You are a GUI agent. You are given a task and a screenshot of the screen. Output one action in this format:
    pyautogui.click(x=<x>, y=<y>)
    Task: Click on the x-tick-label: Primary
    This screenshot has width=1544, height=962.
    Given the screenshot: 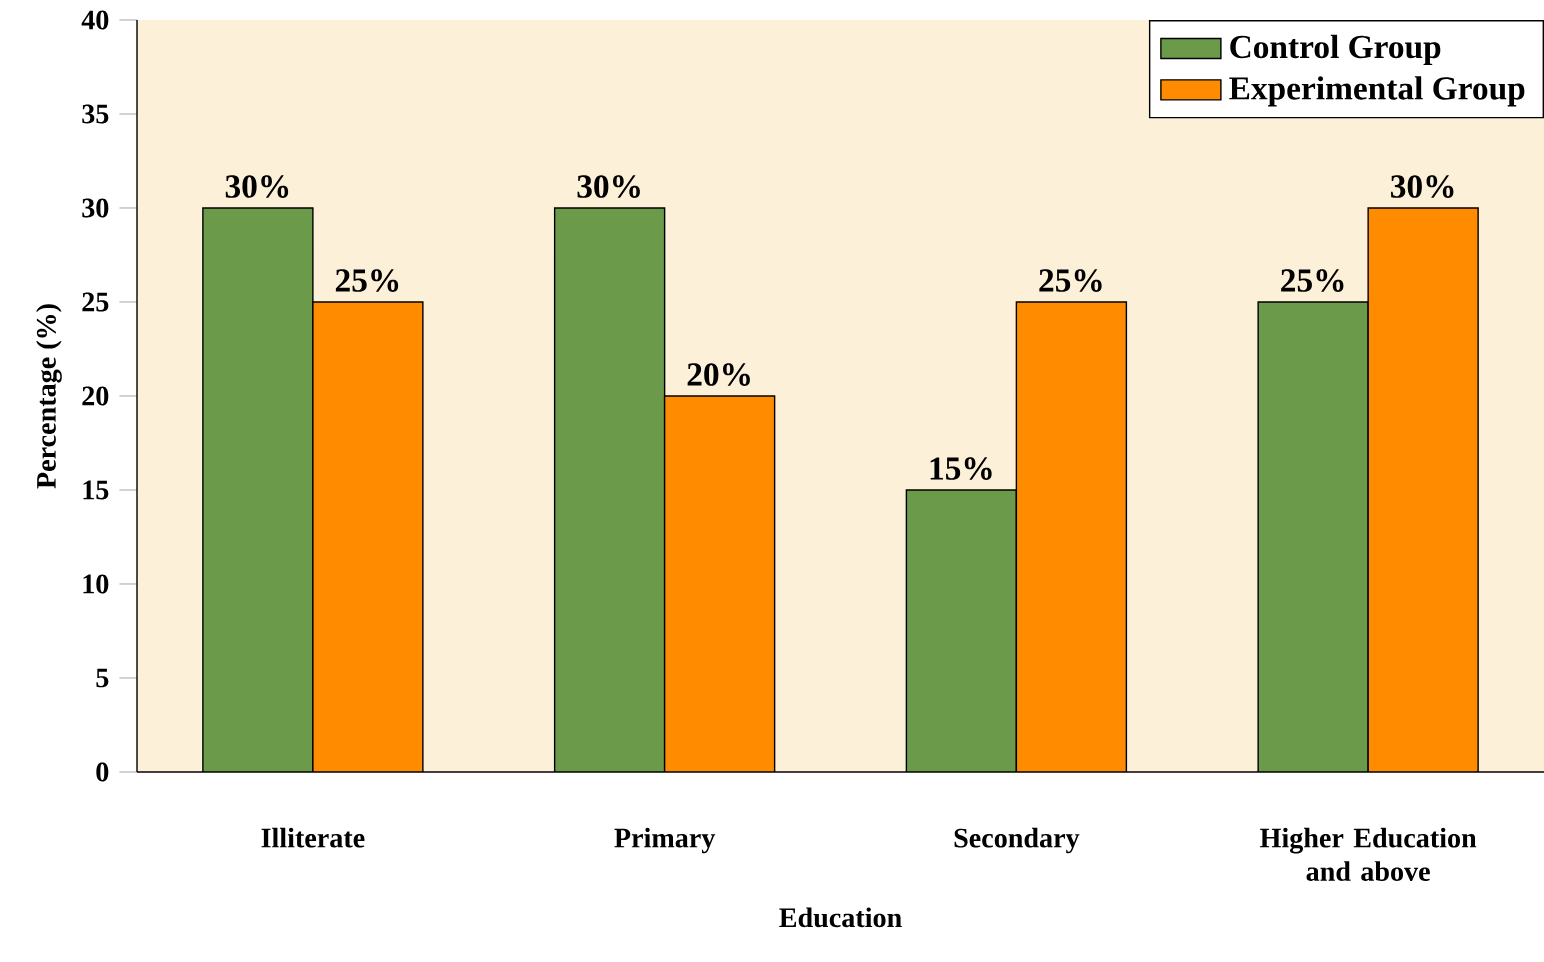 What is the action you would take?
    pyautogui.click(x=665, y=840)
    